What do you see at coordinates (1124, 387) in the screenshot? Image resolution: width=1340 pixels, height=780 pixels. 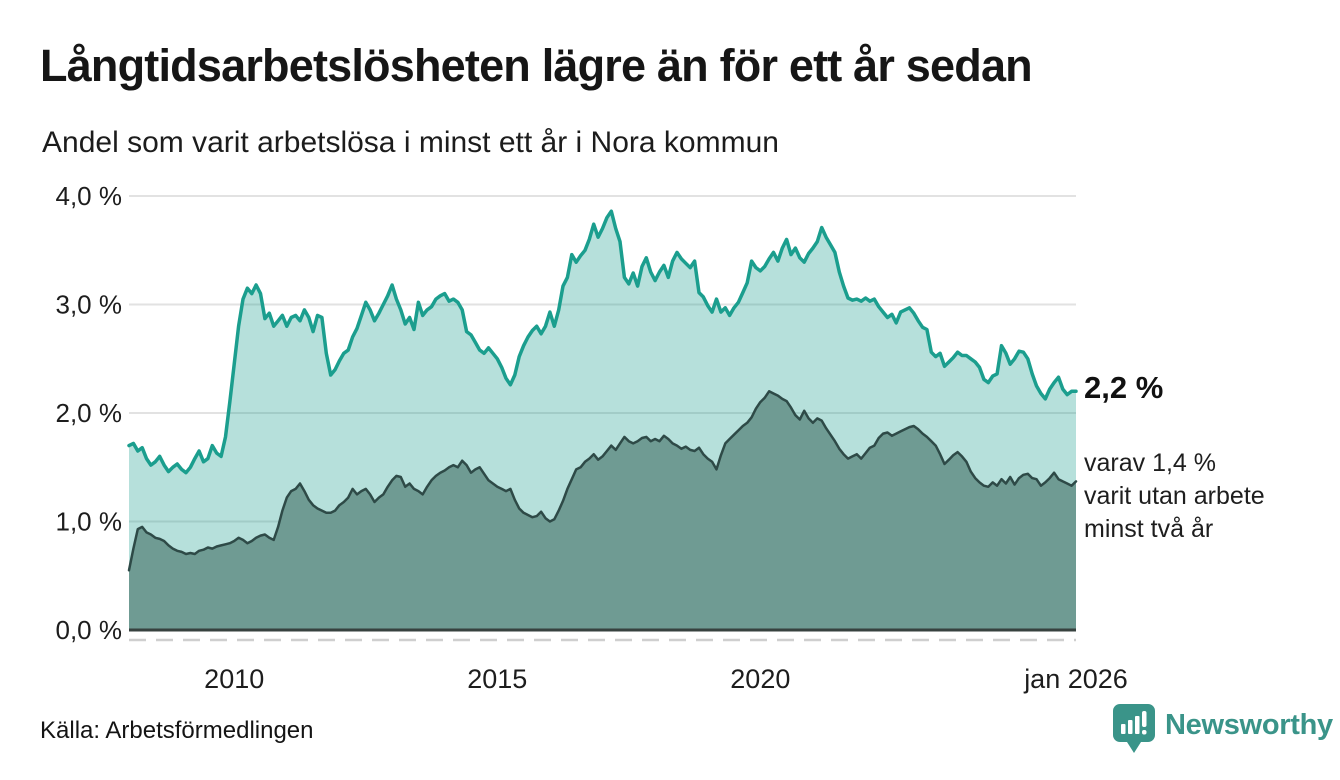 I see `latest-value-label: 2,2 %` at bounding box center [1124, 387].